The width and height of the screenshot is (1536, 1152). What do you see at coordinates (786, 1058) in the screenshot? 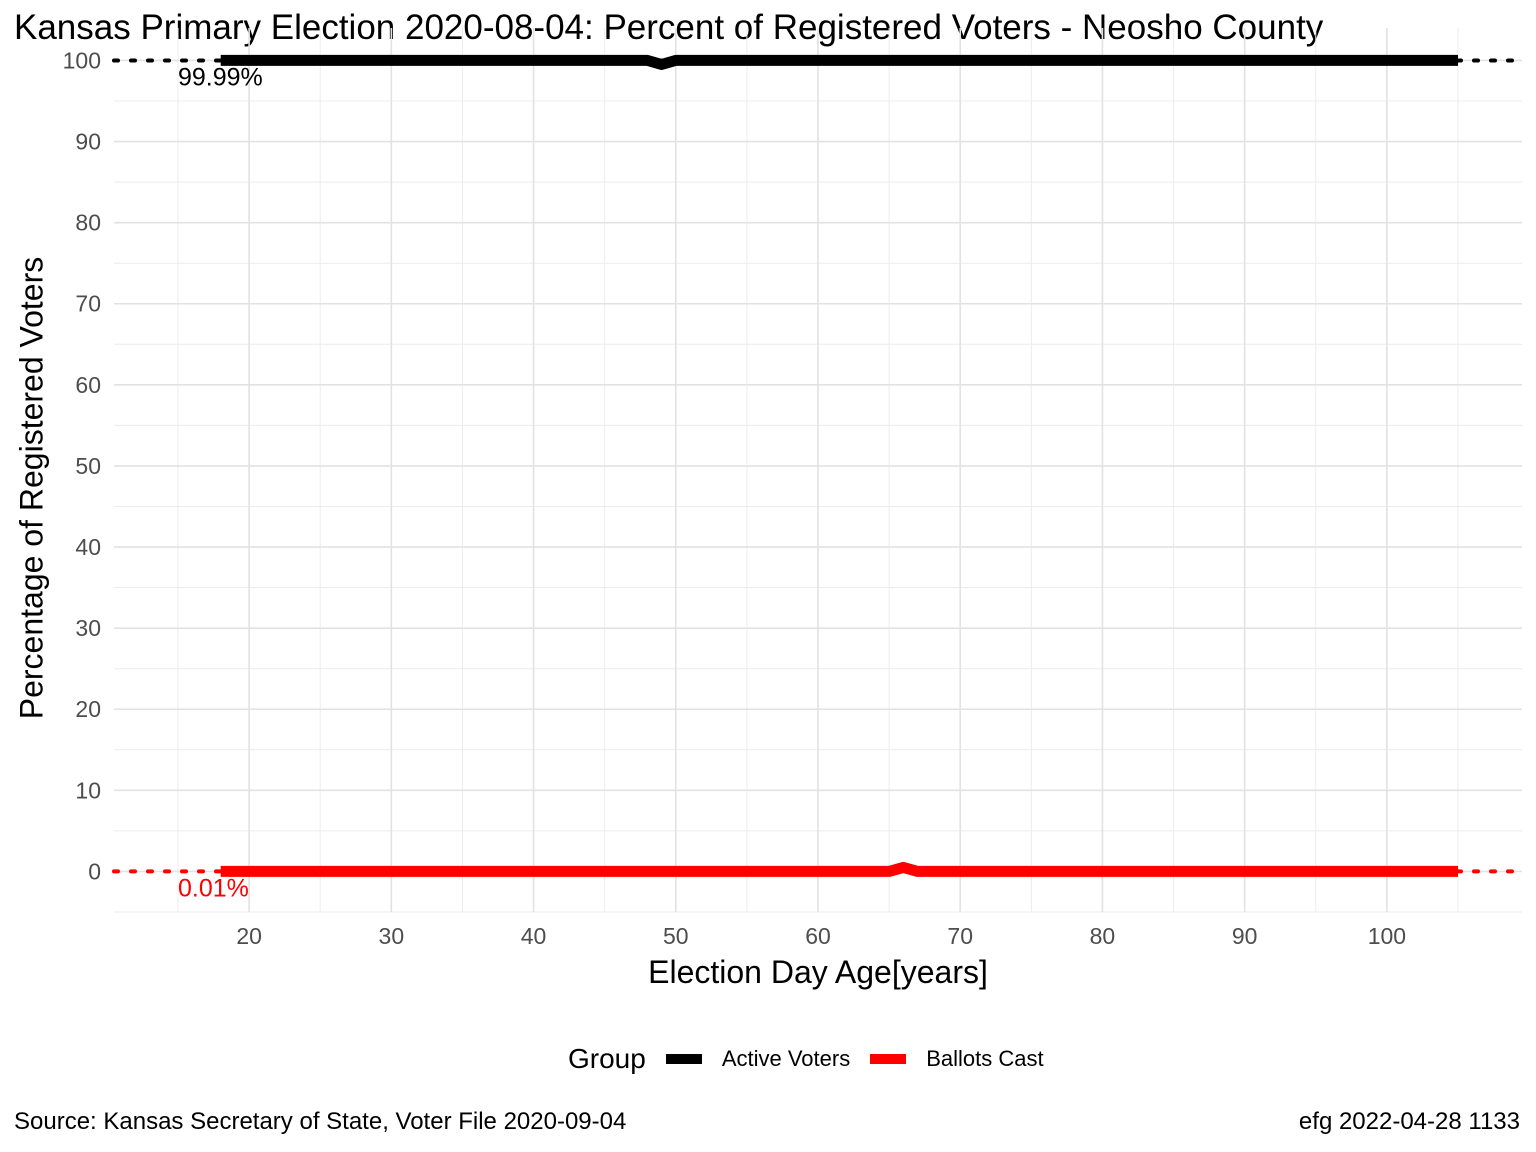
I see `legend-label-active-voters: Active Voters` at bounding box center [786, 1058].